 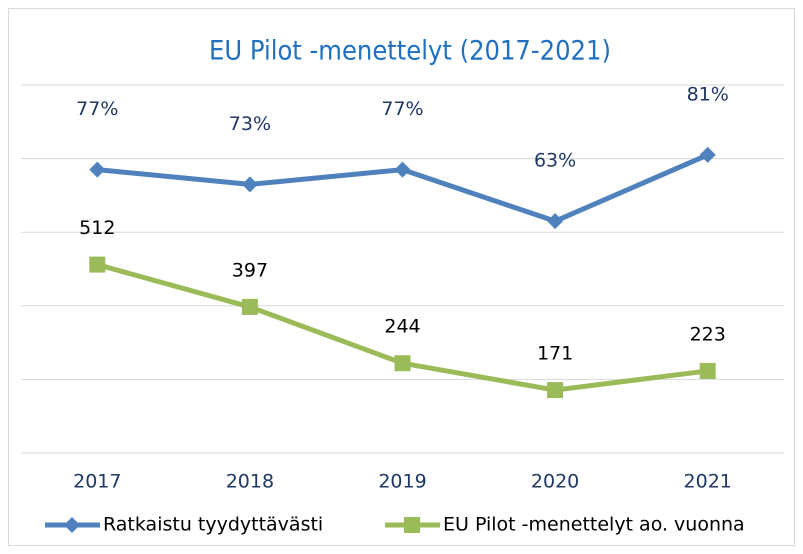 What do you see at coordinates (402, 482) in the screenshot?
I see `x-tick-label: 2019` at bounding box center [402, 482].